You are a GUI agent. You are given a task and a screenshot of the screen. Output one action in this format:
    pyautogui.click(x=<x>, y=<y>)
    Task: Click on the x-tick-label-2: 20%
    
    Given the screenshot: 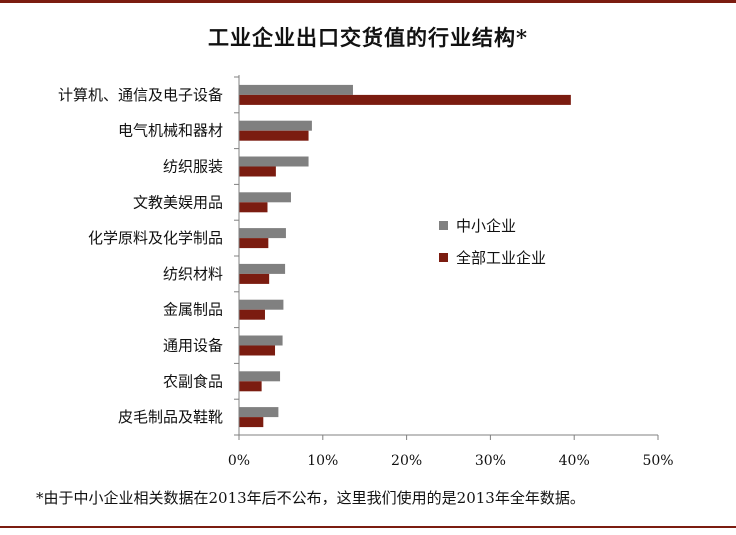 What is the action you would take?
    pyautogui.click(x=406, y=461)
    